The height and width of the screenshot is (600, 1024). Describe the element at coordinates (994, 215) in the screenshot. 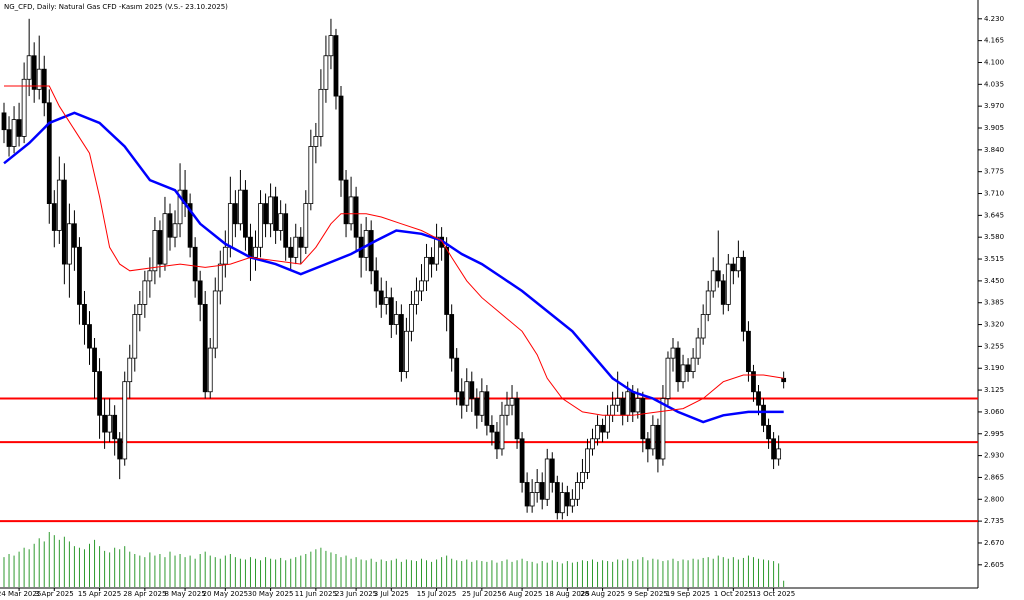

I see `y-tick-label: 3.645` at that location.